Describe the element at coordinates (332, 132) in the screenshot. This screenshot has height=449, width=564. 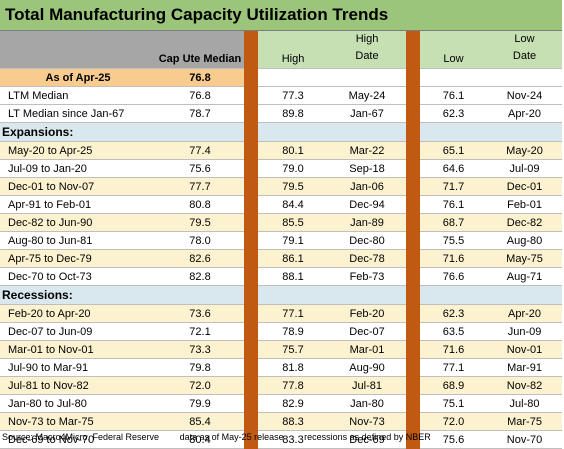
I see `expansions-section-header-blank` at that location.